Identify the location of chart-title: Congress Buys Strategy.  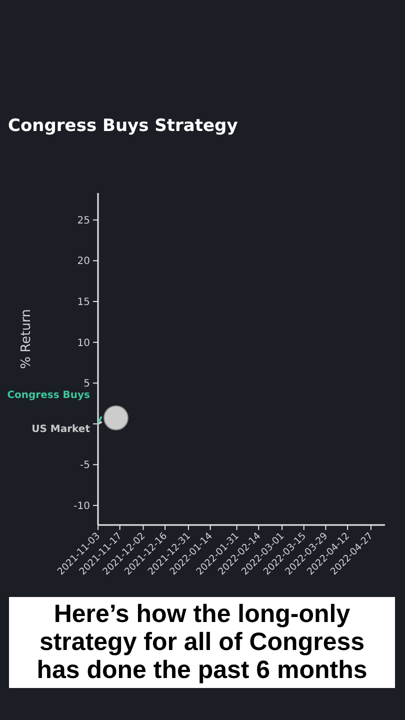
(123, 126).